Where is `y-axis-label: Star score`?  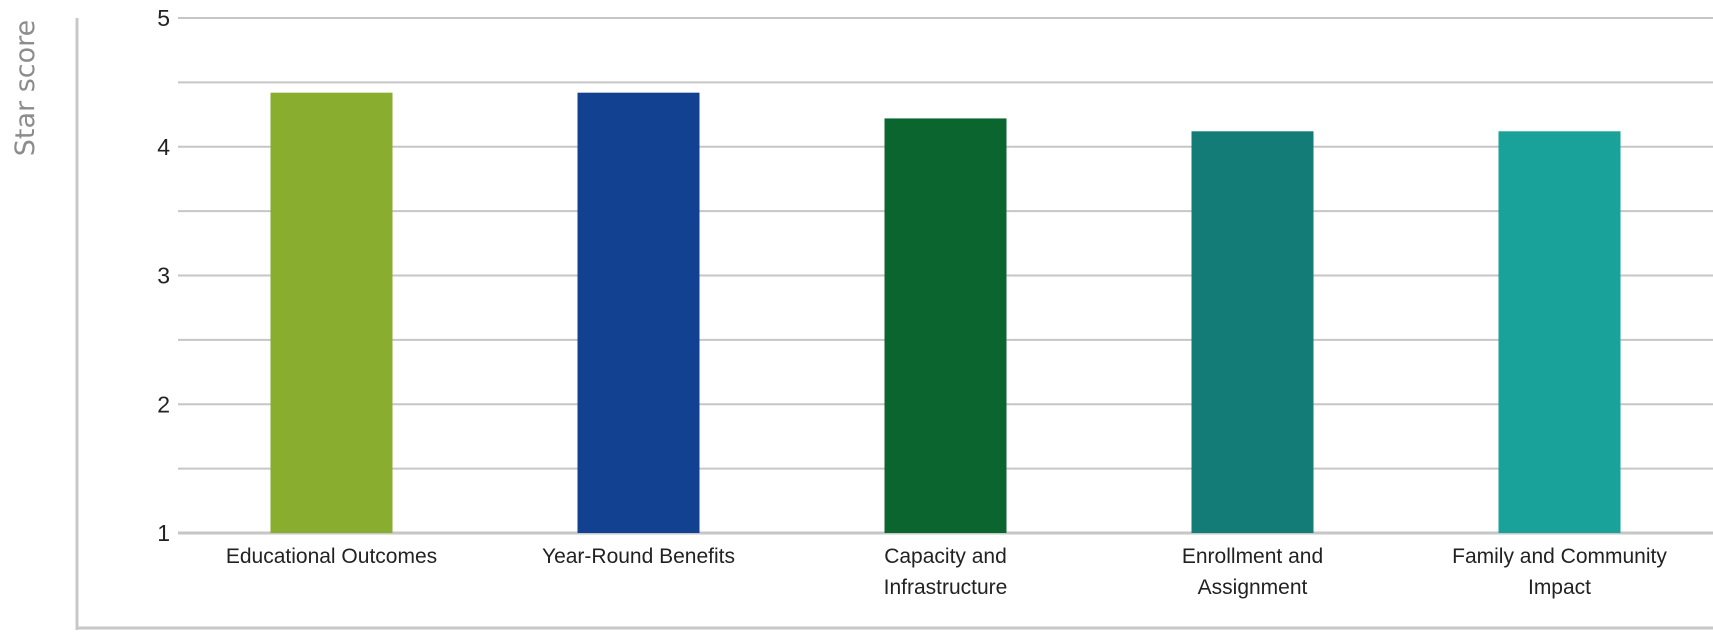
y-axis-label: Star score is located at coordinates (25, 88).